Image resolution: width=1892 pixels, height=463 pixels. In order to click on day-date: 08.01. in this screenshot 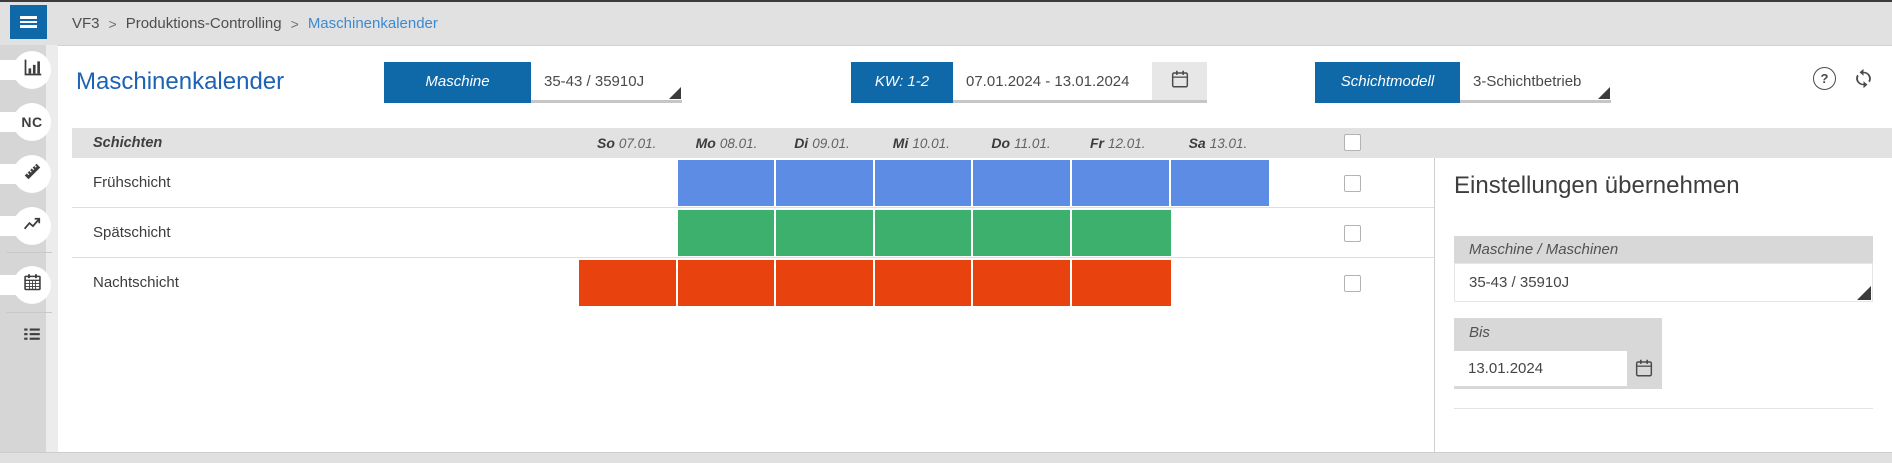, I will do `click(738, 143)`.